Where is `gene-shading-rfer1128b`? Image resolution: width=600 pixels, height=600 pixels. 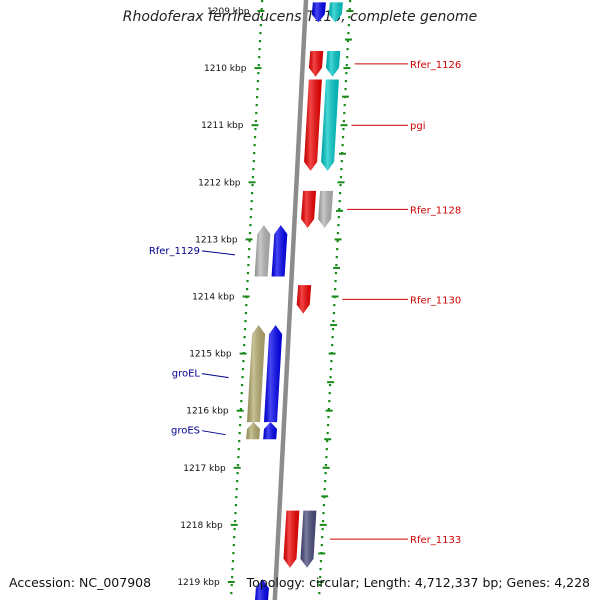 gene-shading-rfer1128b is located at coordinates (326, 209).